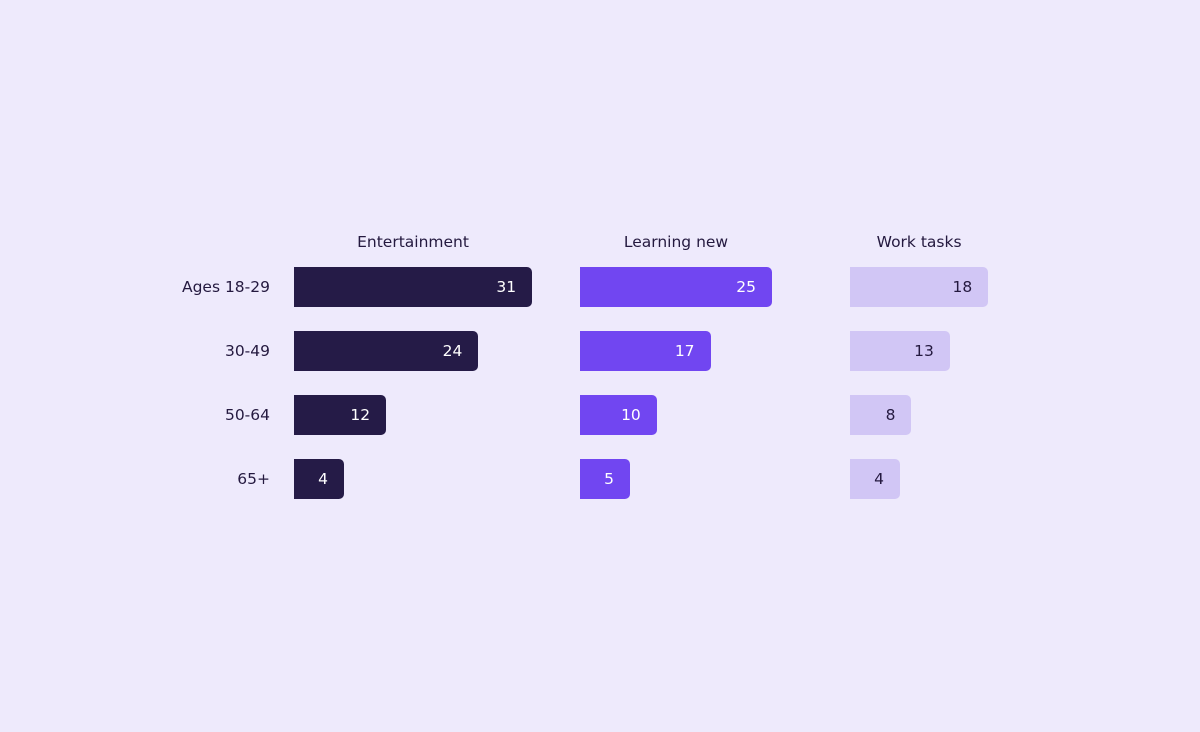  What do you see at coordinates (413, 242) in the screenshot?
I see `series-header: Entertainment` at bounding box center [413, 242].